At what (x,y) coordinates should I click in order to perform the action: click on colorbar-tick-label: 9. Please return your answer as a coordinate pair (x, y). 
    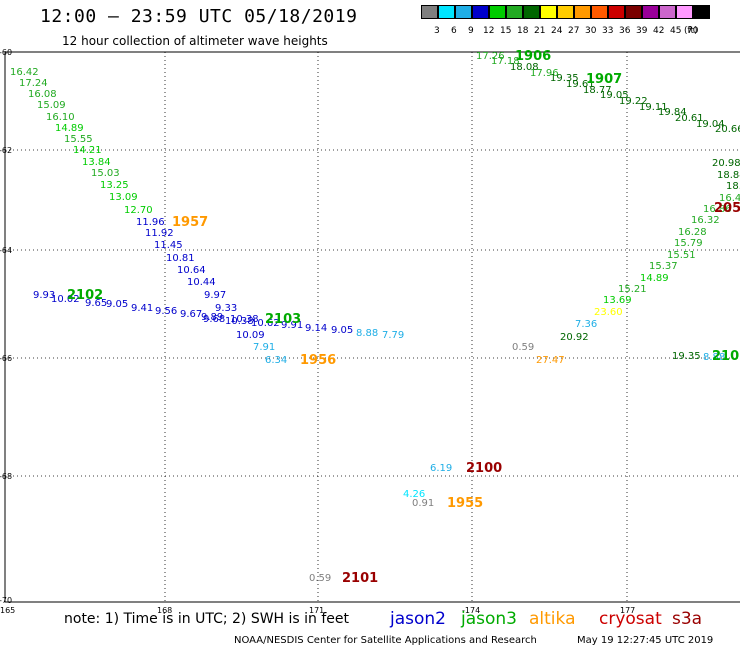
    Looking at the image, I should click on (471, 31).